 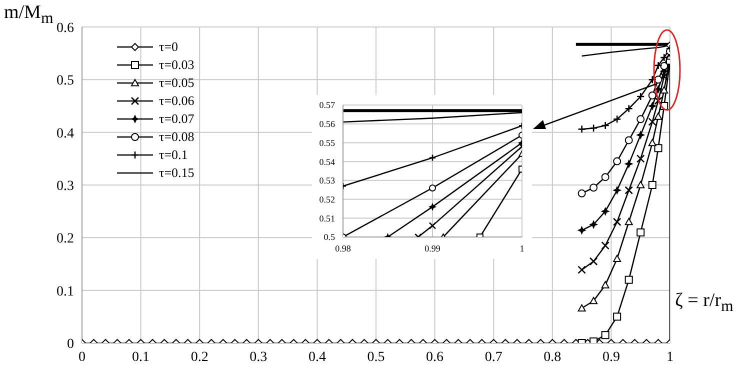 What do you see at coordinates (176, 173) in the screenshot?
I see `legend-label: τ=0.15` at bounding box center [176, 173].